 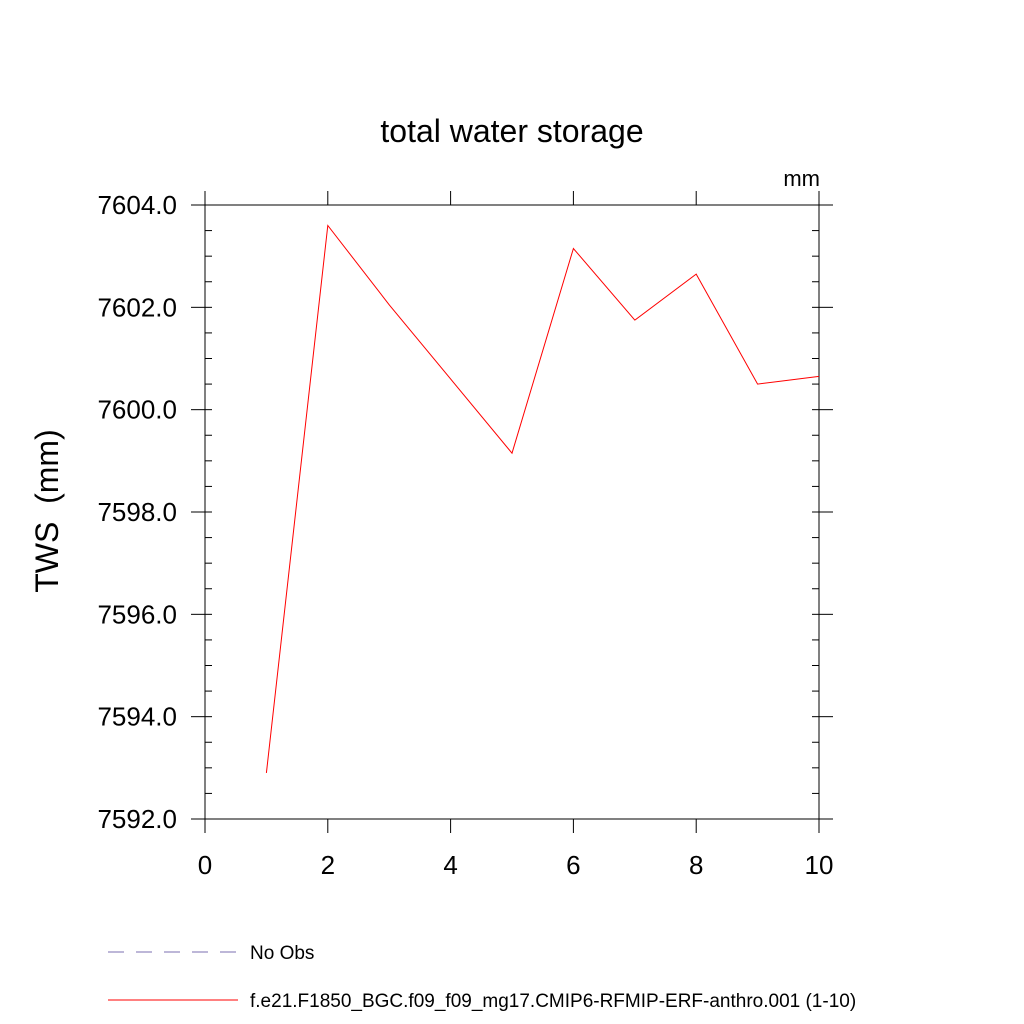 I want to click on y-tick-label: 7600.0, so click(x=137, y=410).